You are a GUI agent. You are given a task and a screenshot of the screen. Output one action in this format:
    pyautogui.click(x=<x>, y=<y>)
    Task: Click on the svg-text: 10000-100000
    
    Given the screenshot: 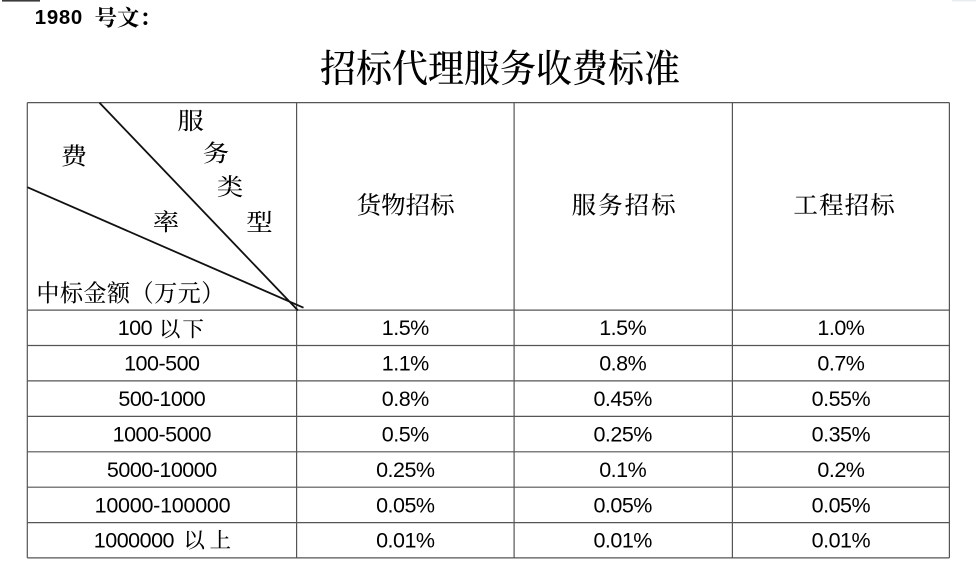 What is the action you would take?
    pyautogui.click(x=163, y=505)
    